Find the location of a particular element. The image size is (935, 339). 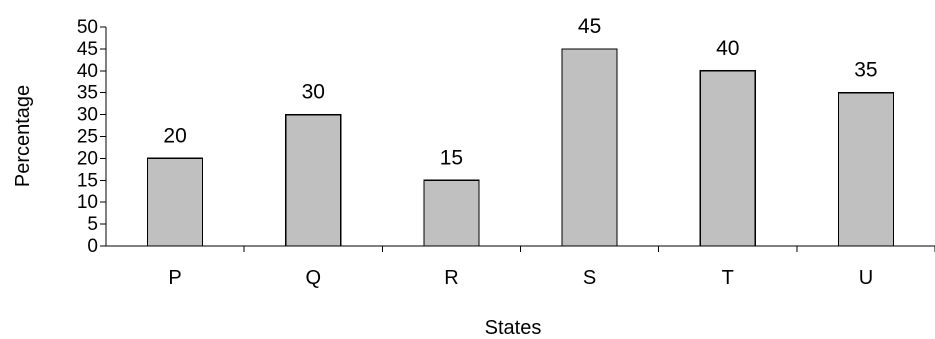

x-axis-ticks: P Q R S T U is located at coordinates (551, 267).